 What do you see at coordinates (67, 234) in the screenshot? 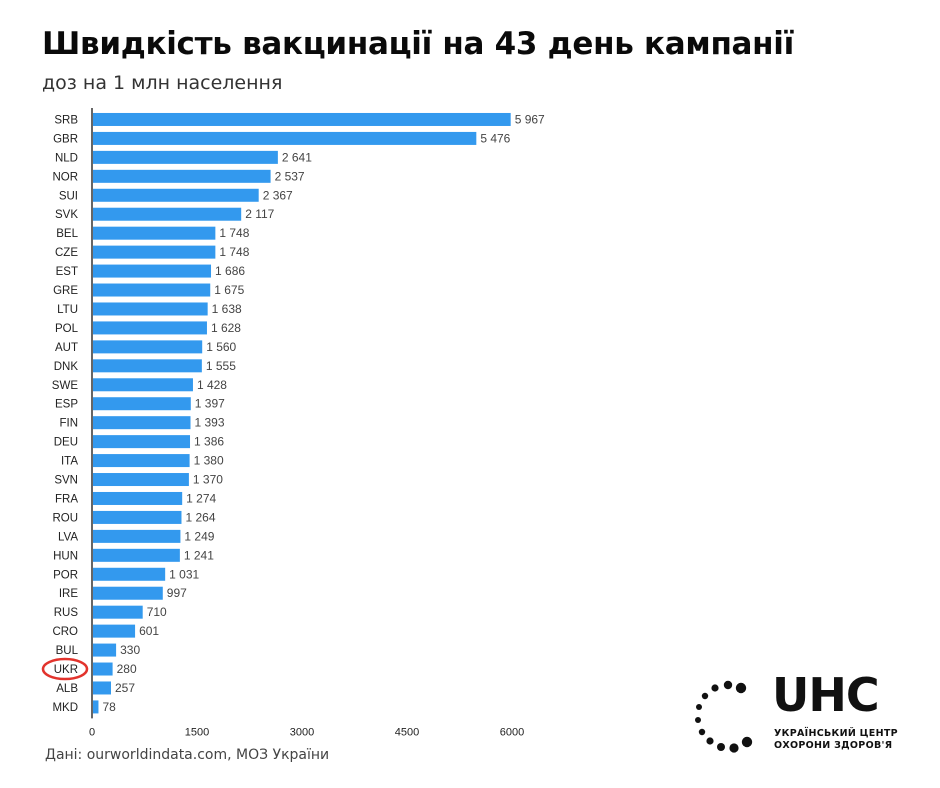
I see `category-label-bel: BEL` at bounding box center [67, 234].